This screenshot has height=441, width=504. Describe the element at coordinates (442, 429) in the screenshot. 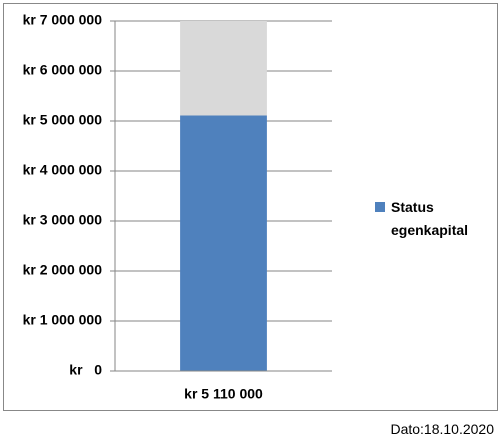

I see `footnote: Dato:18.10.2020` at that location.